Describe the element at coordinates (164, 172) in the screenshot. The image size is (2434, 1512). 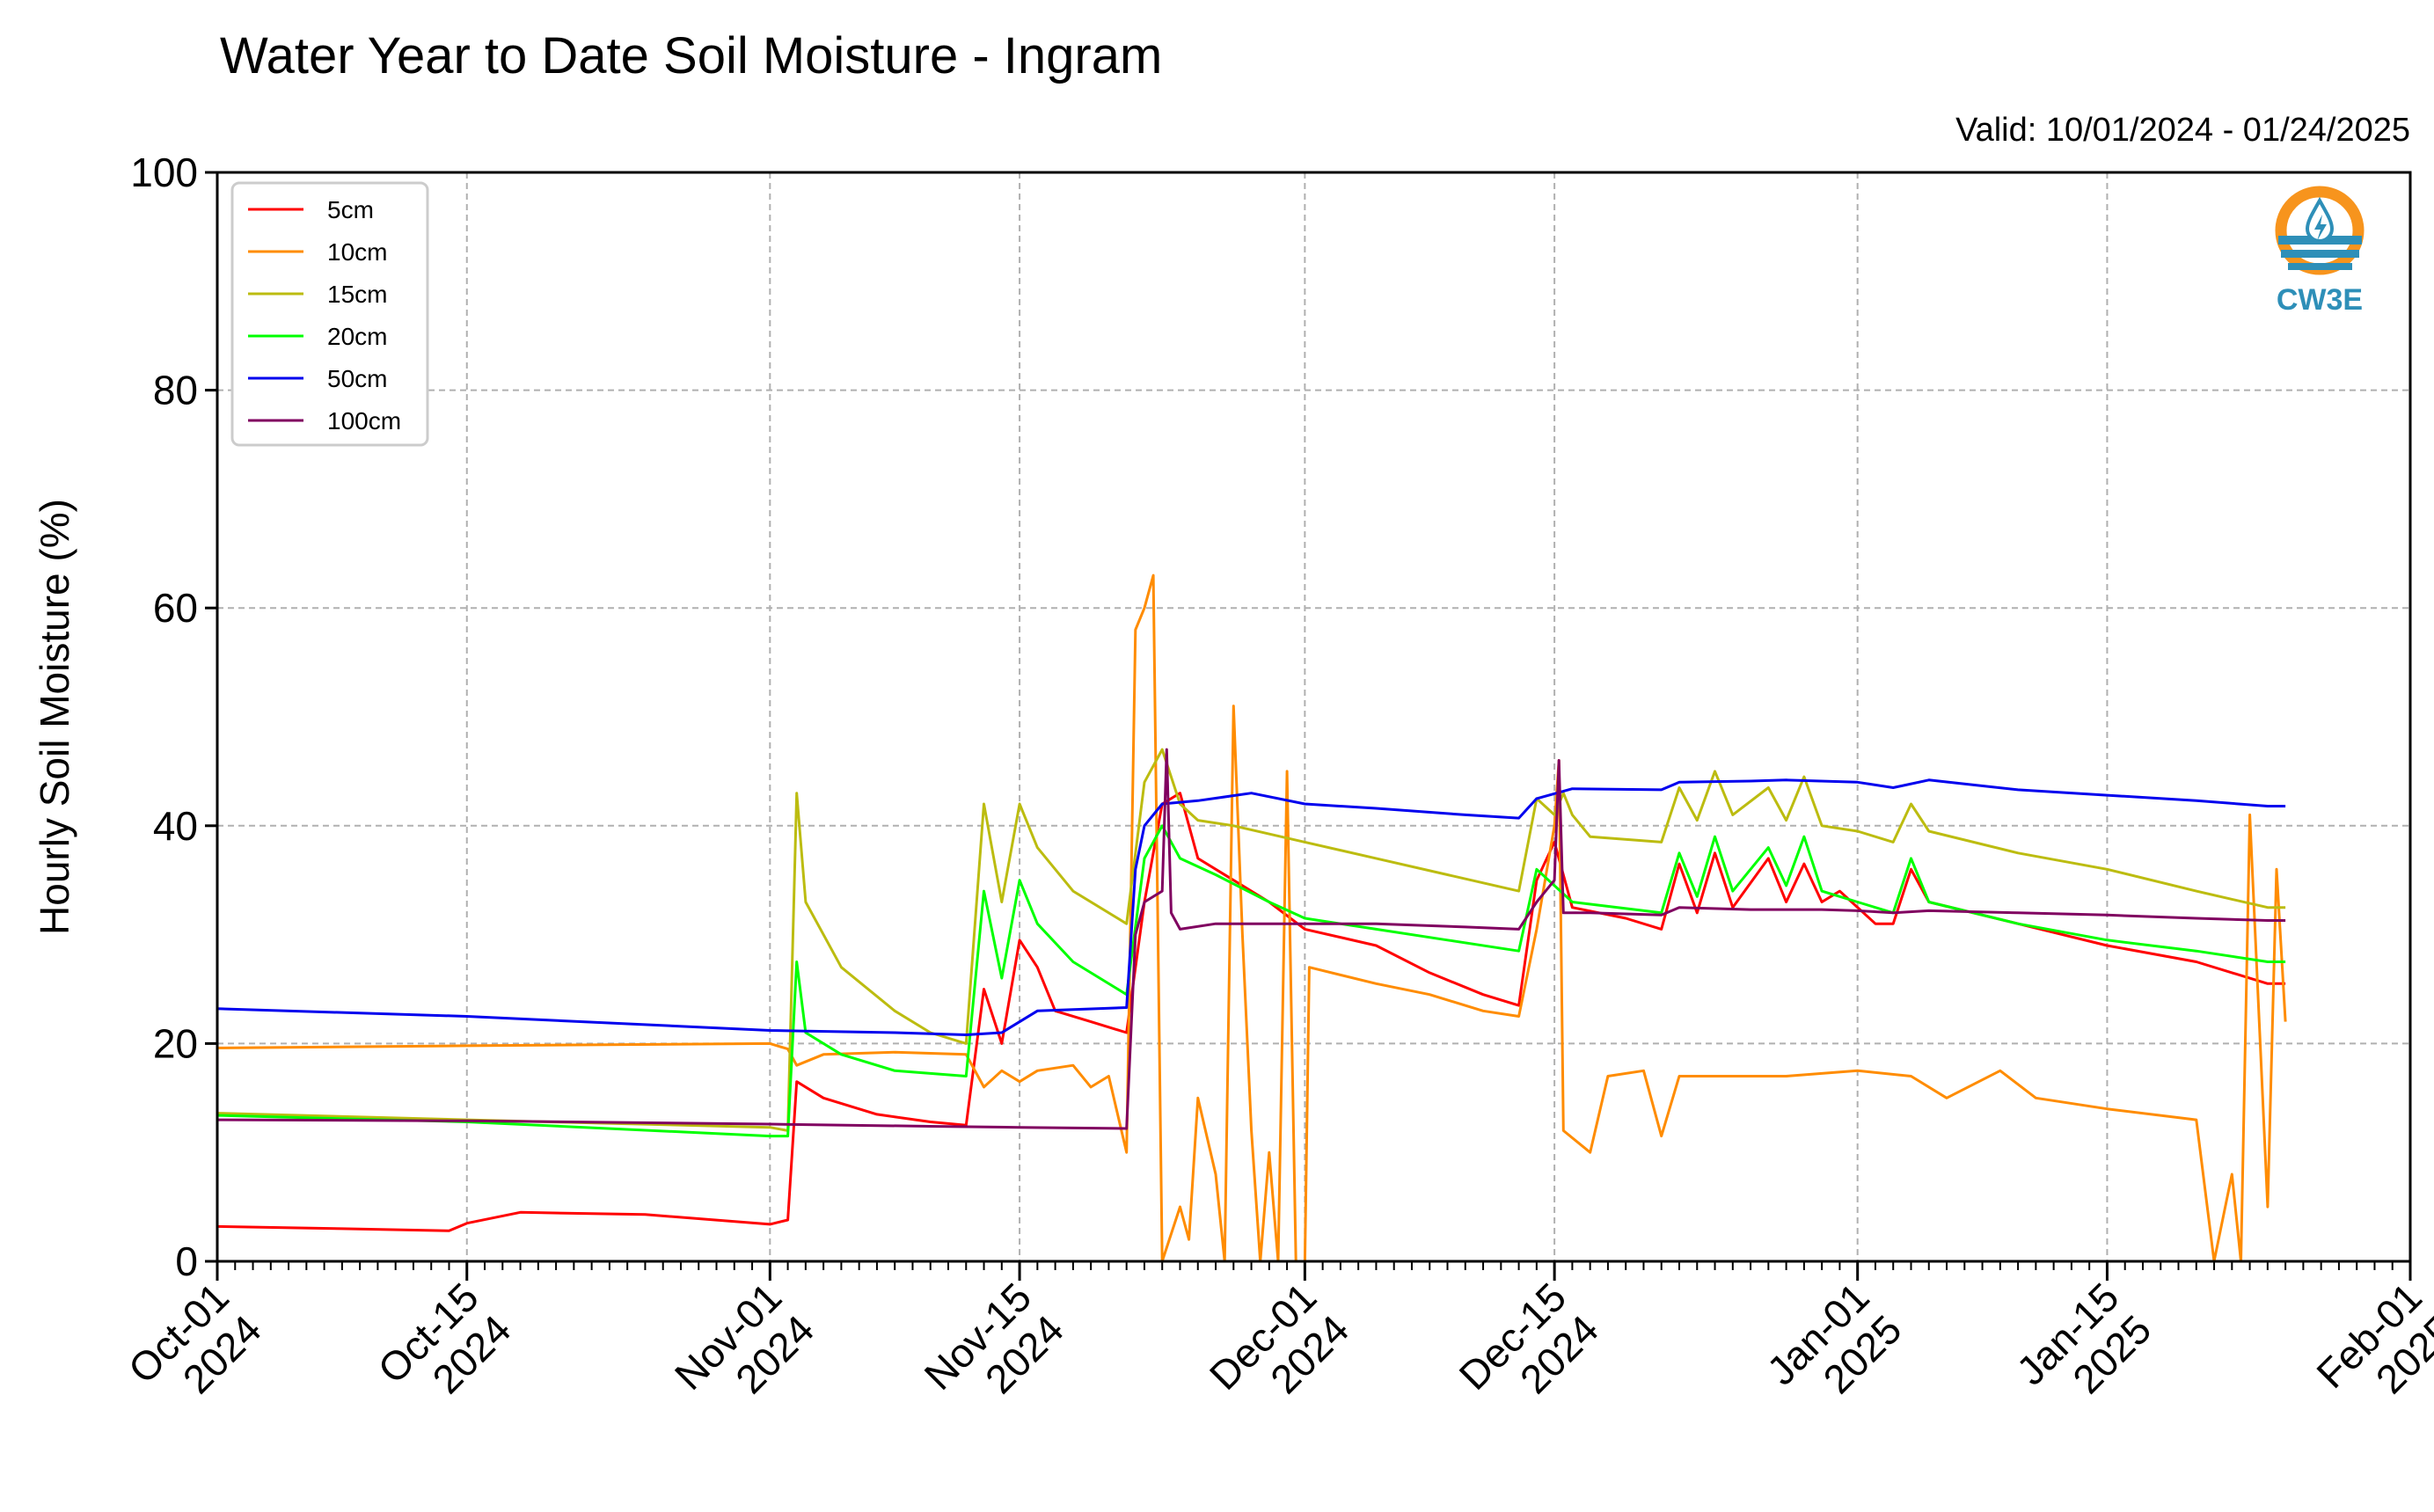
I see `y-tick-label: 100` at that location.